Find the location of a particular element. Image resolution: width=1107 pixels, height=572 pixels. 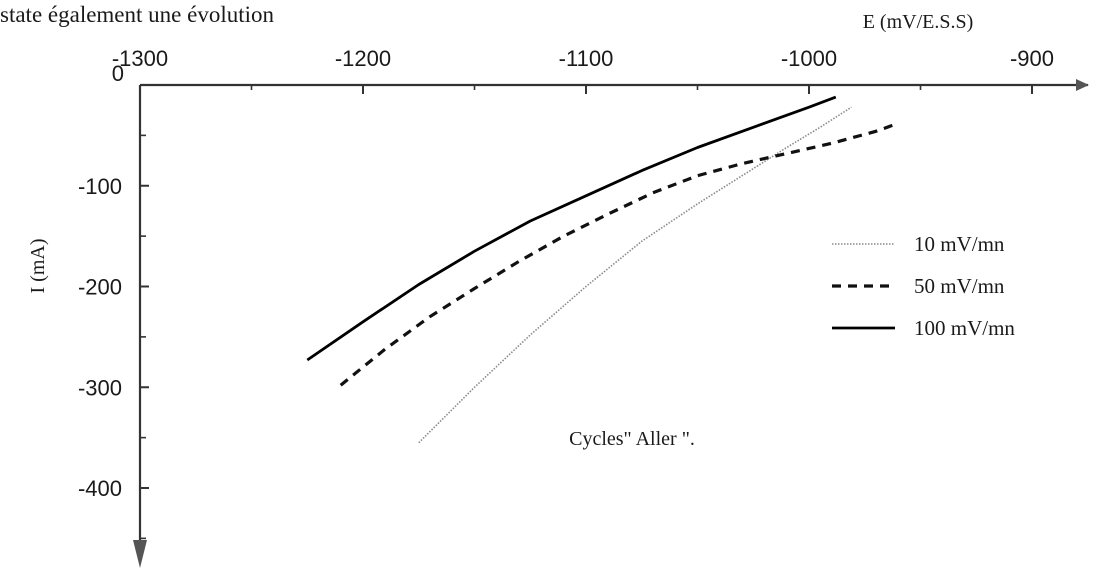

y-tick-label: -200 is located at coordinates (100, 287).